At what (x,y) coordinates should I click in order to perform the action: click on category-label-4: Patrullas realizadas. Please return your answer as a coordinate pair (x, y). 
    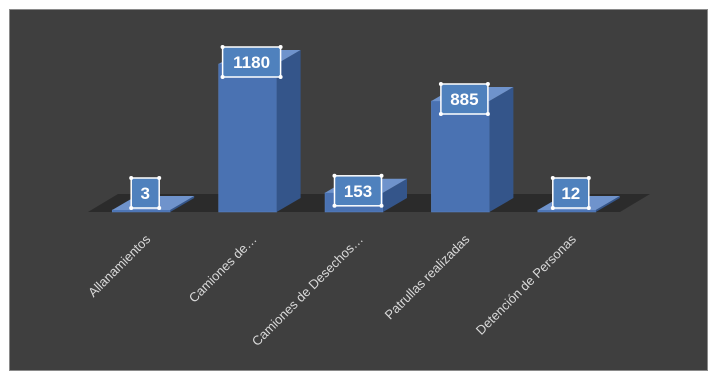
    Looking at the image, I should click on (427, 276).